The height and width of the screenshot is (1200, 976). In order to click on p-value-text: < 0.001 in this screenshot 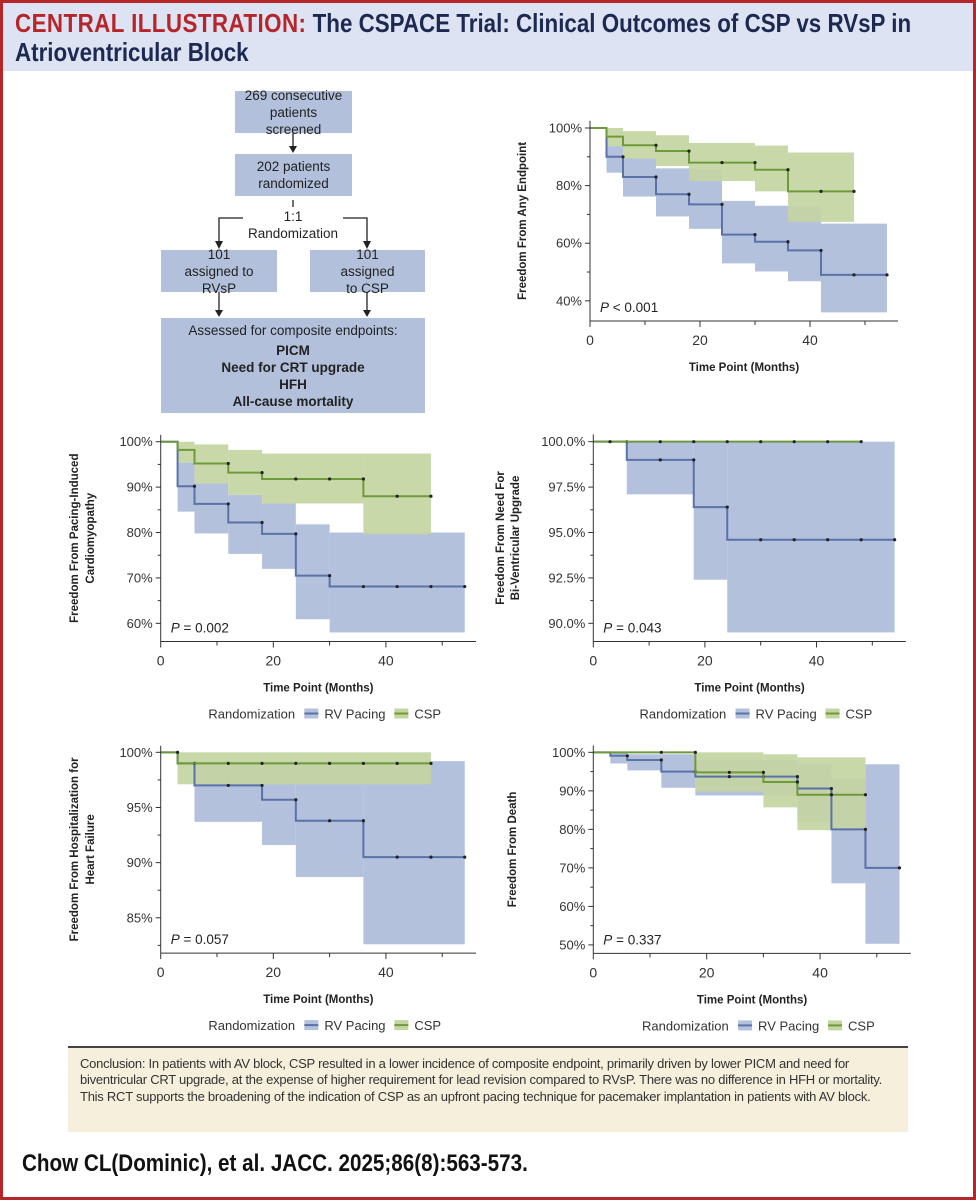, I will do `click(635, 307)`.